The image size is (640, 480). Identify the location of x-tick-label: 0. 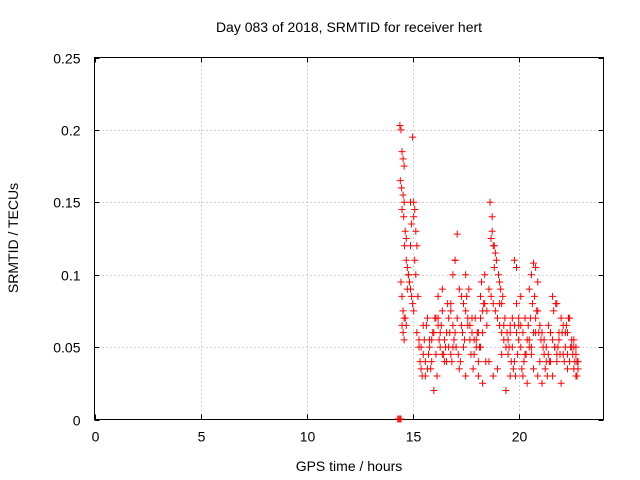
(96, 437).